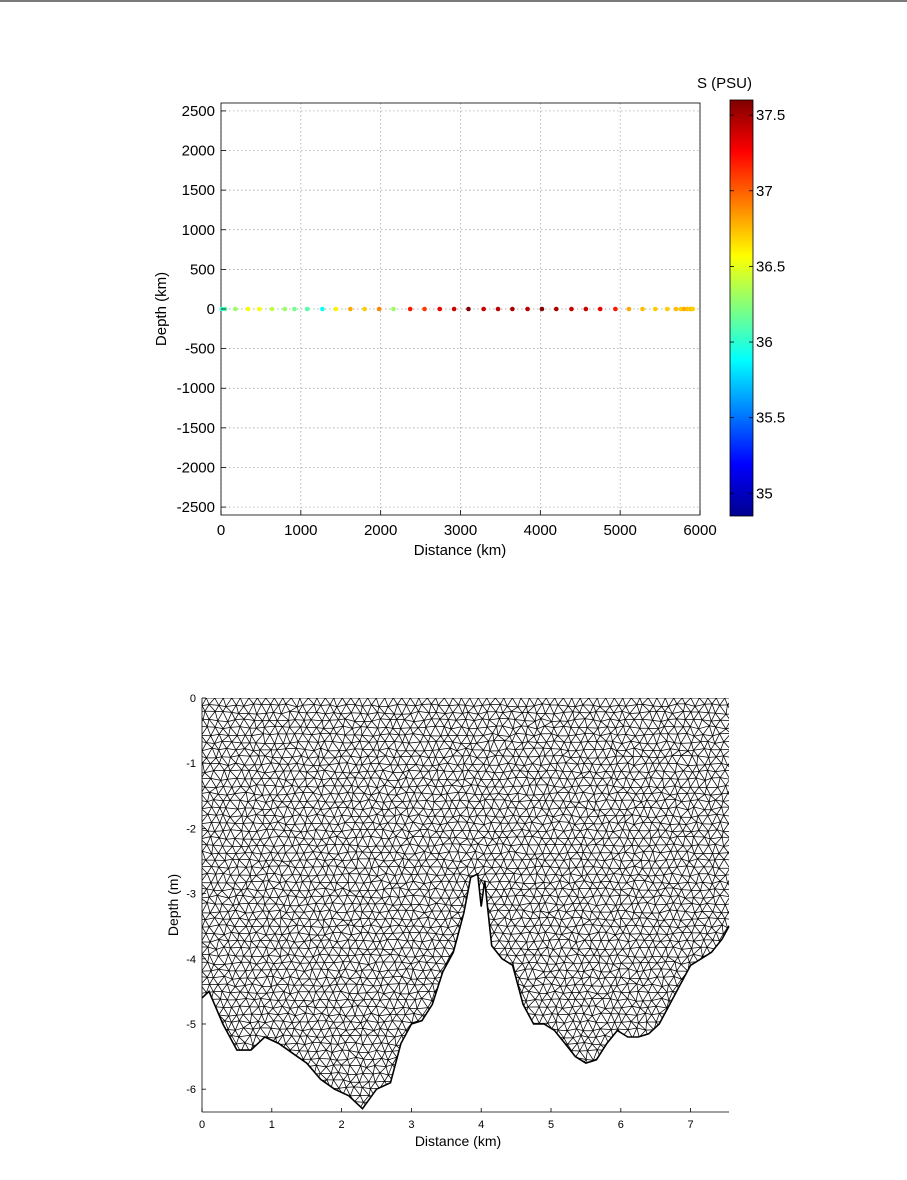 The image size is (907, 1180). What do you see at coordinates (453, 1) in the screenshot?
I see `page-top-rule` at bounding box center [453, 1].